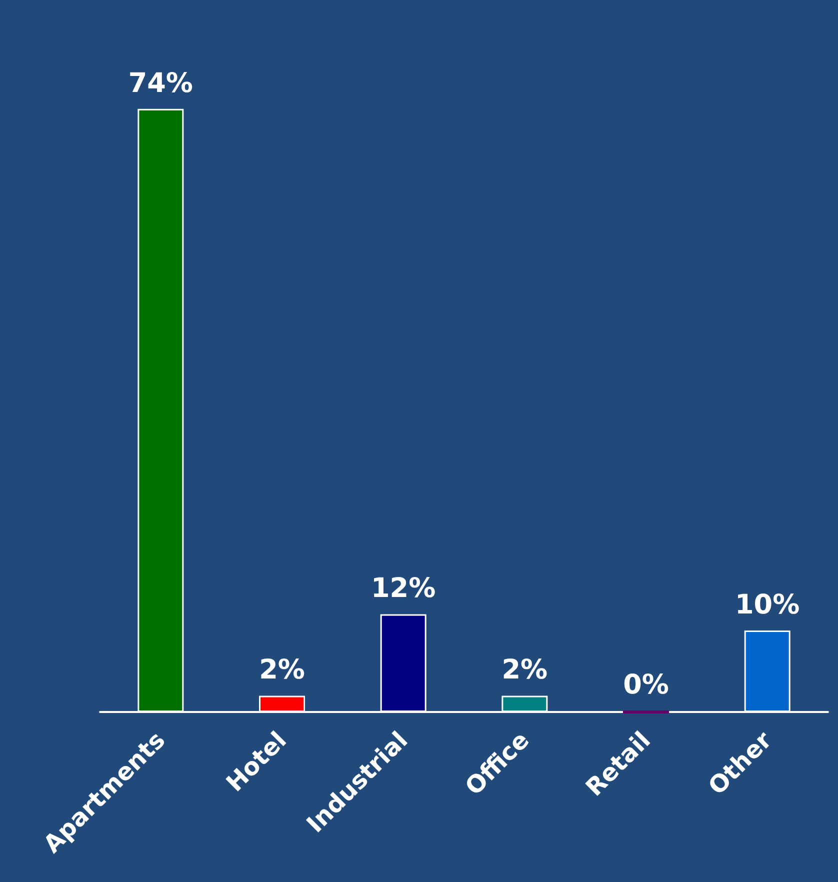  I want to click on data-label: 10%, so click(767, 605).